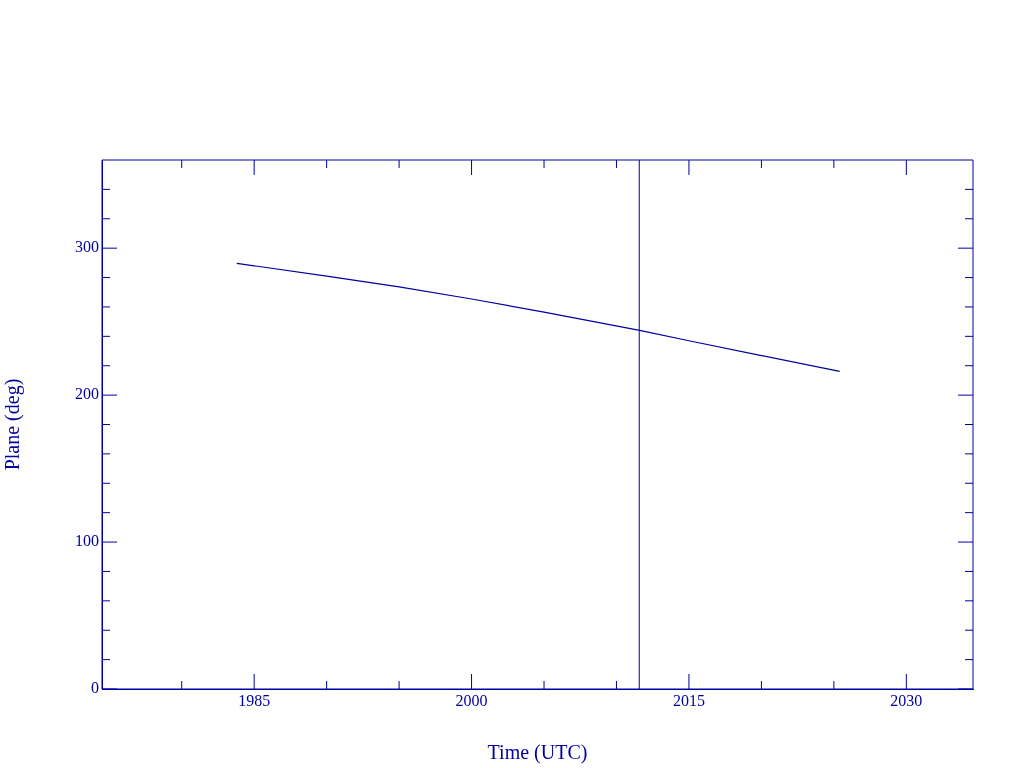  Describe the element at coordinates (87, 541) in the screenshot. I see `y-tick-label: 100` at that location.